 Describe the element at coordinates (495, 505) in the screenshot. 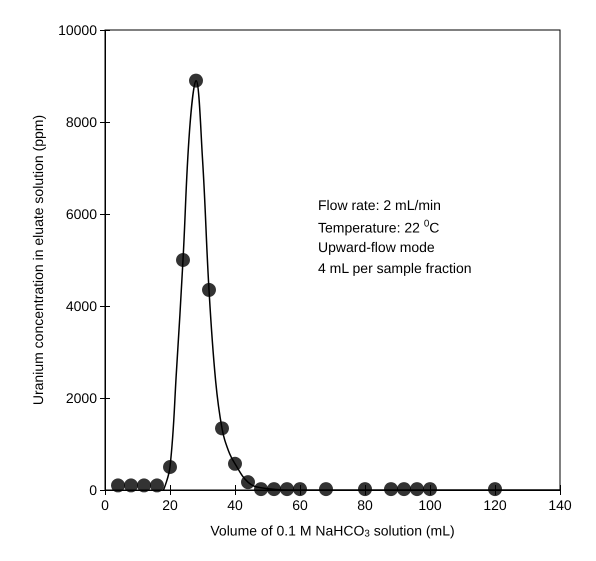

I see `x-tick-label: 120` at that location.